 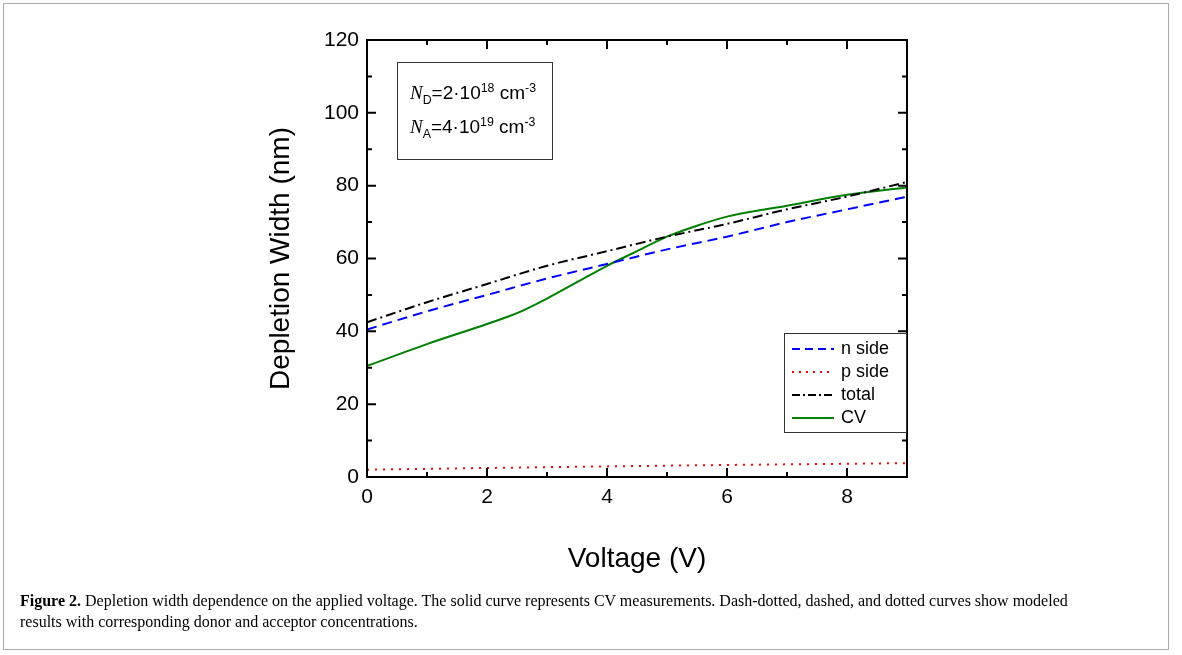 I want to click on annotation: N$_{D}$=2·10$^{18}$ cm$^{-3}$, so click(x=474, y=93).